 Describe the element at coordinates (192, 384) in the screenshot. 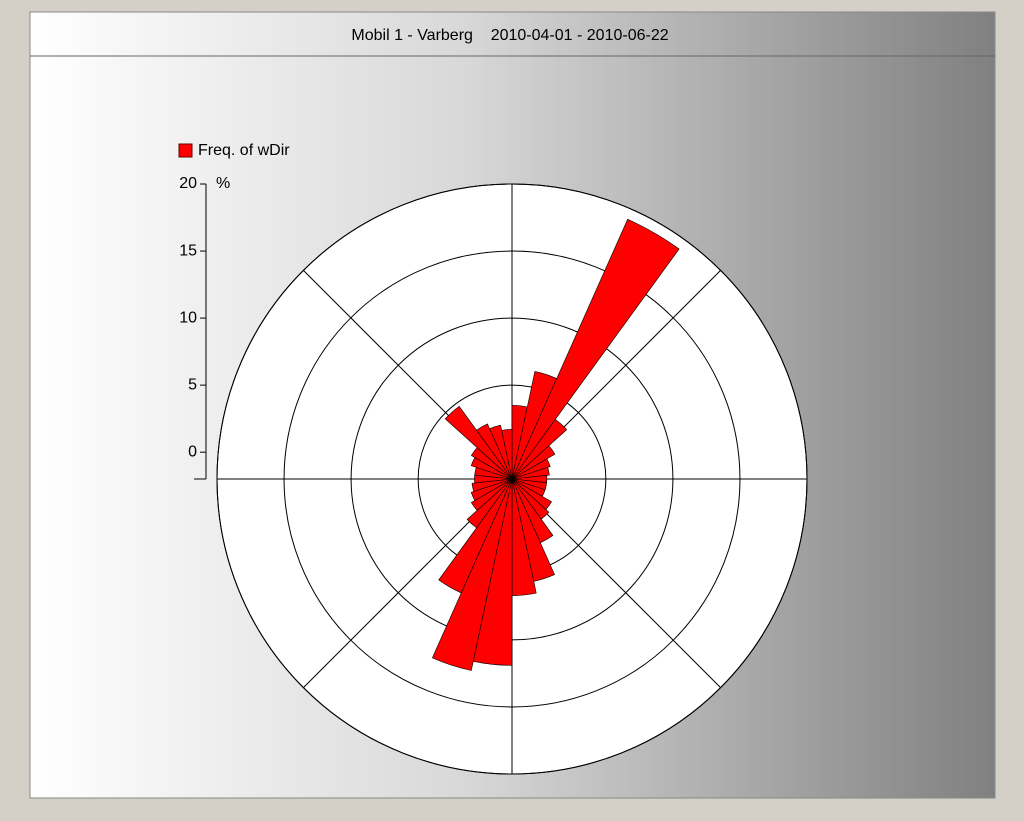

I see `y-tick-label: 5` at that location.